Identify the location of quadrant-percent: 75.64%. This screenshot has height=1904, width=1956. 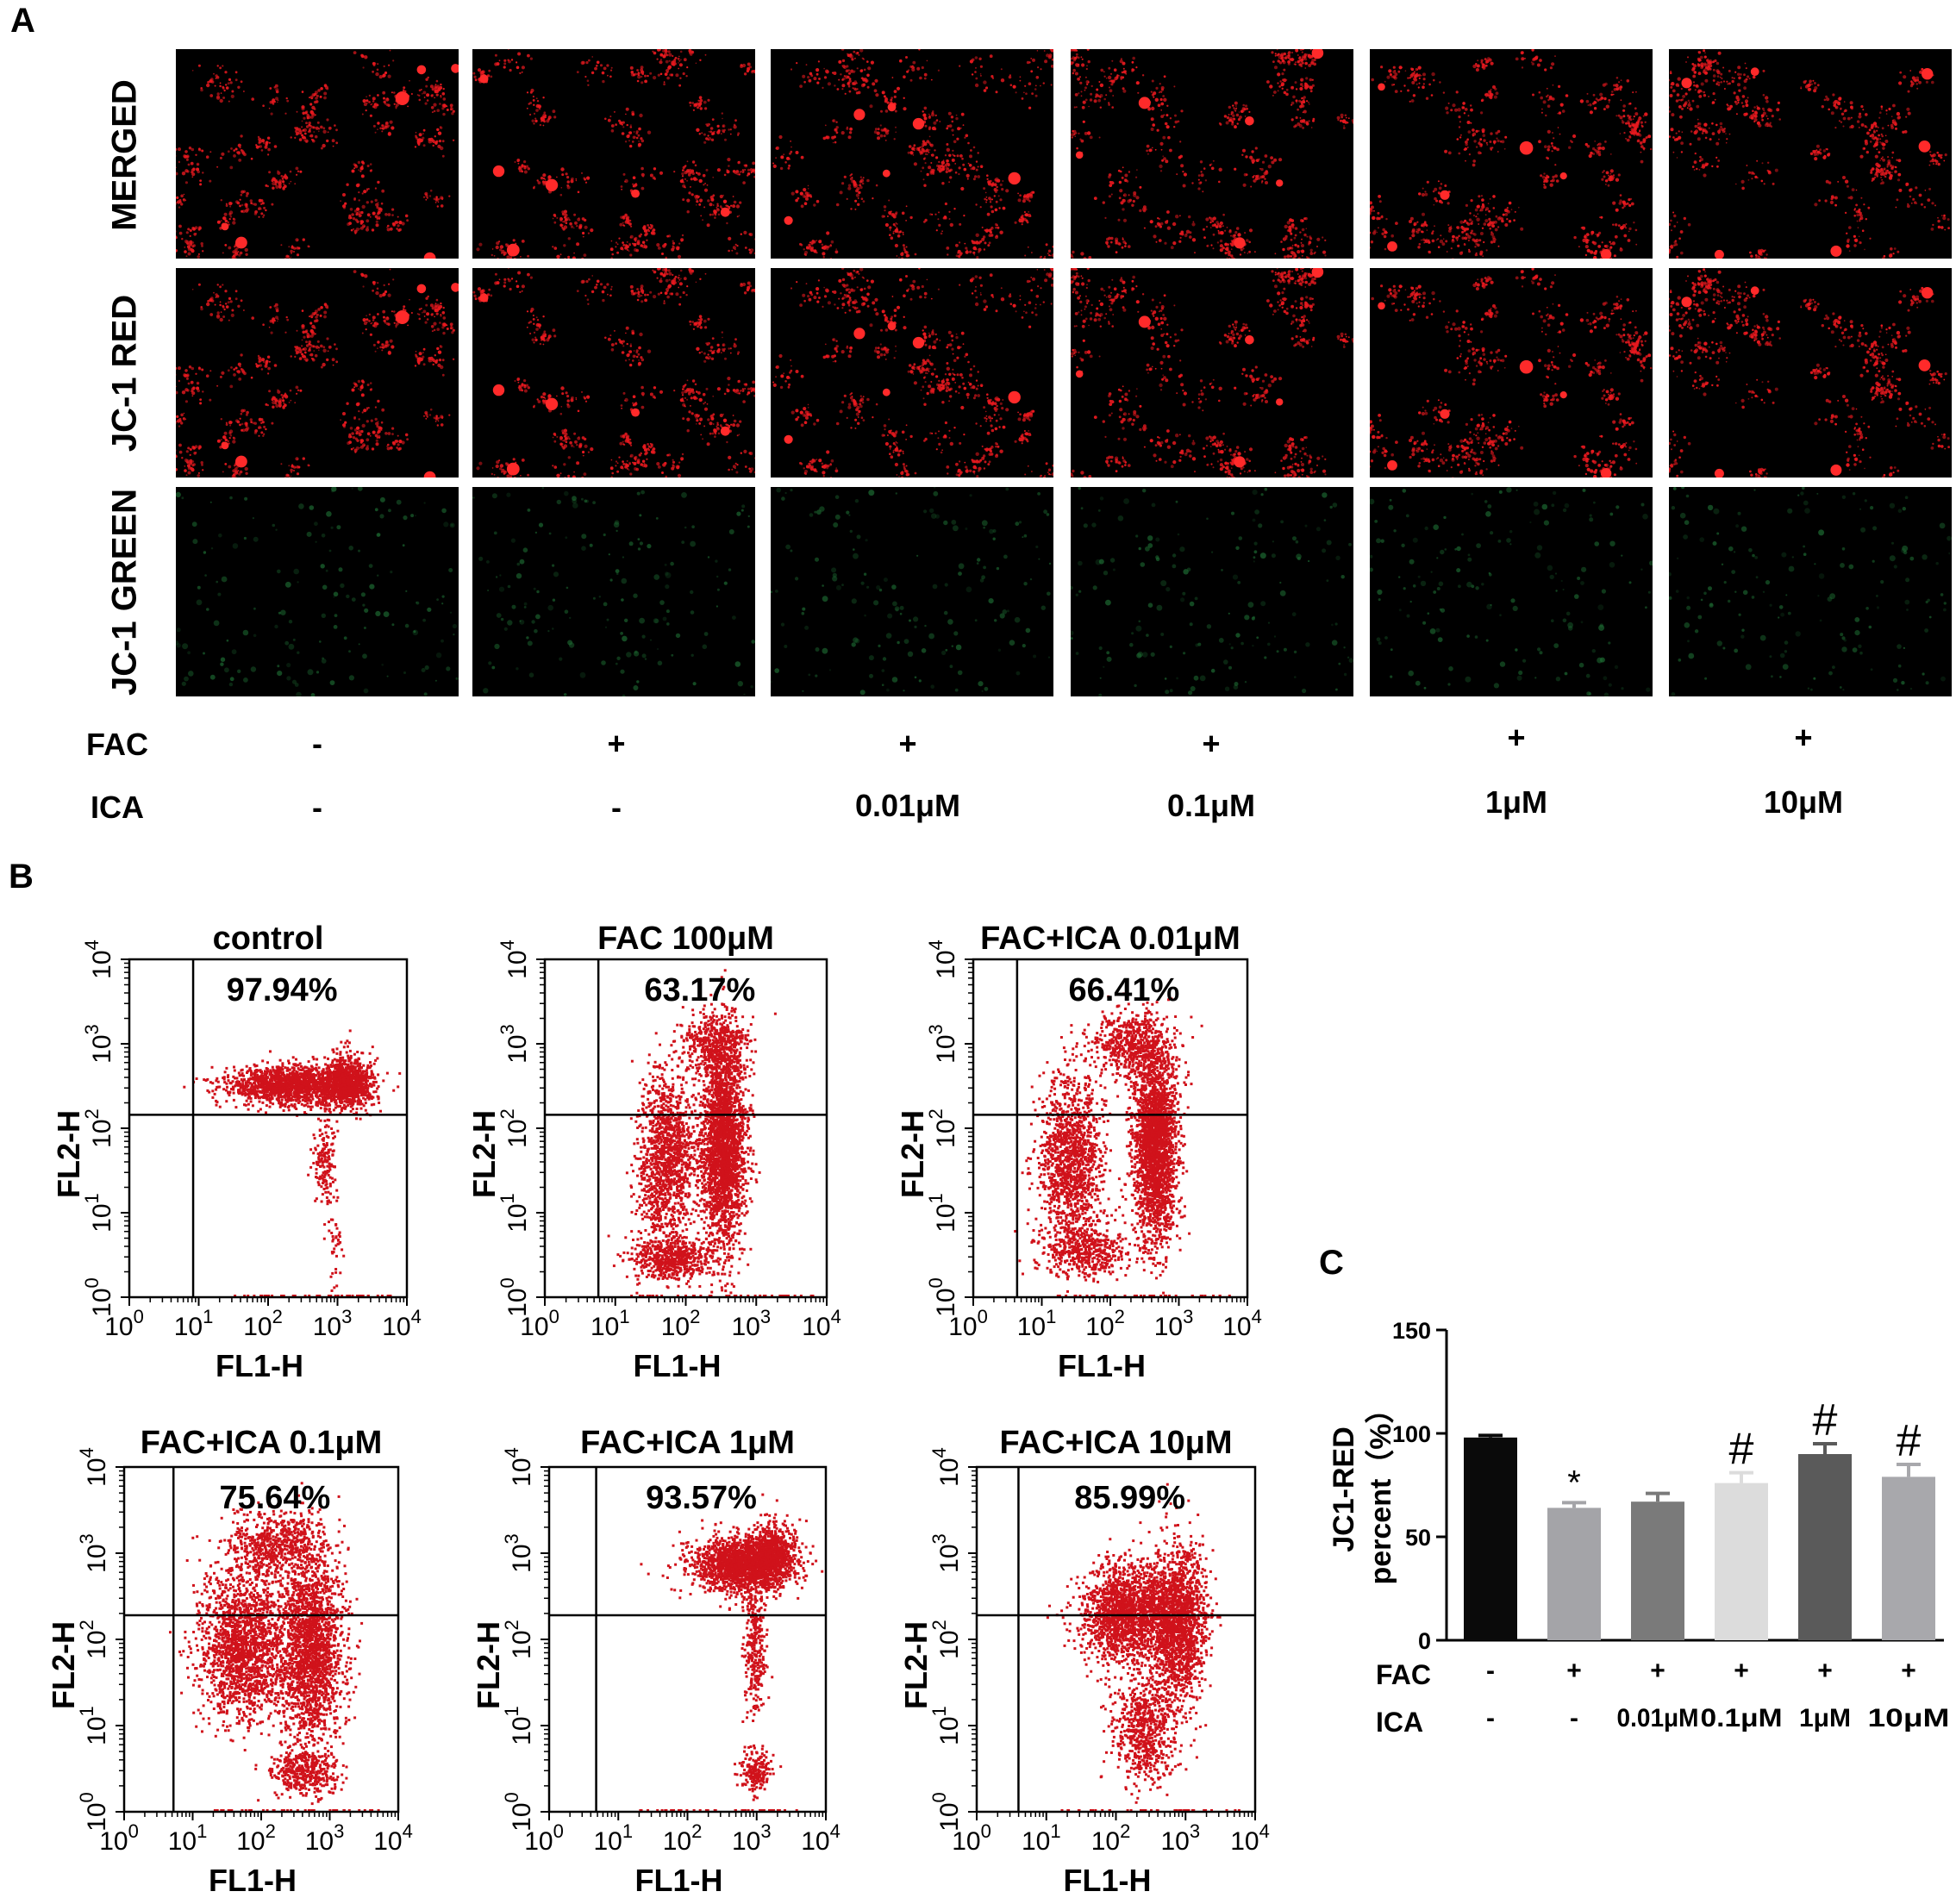
(274, 1498).